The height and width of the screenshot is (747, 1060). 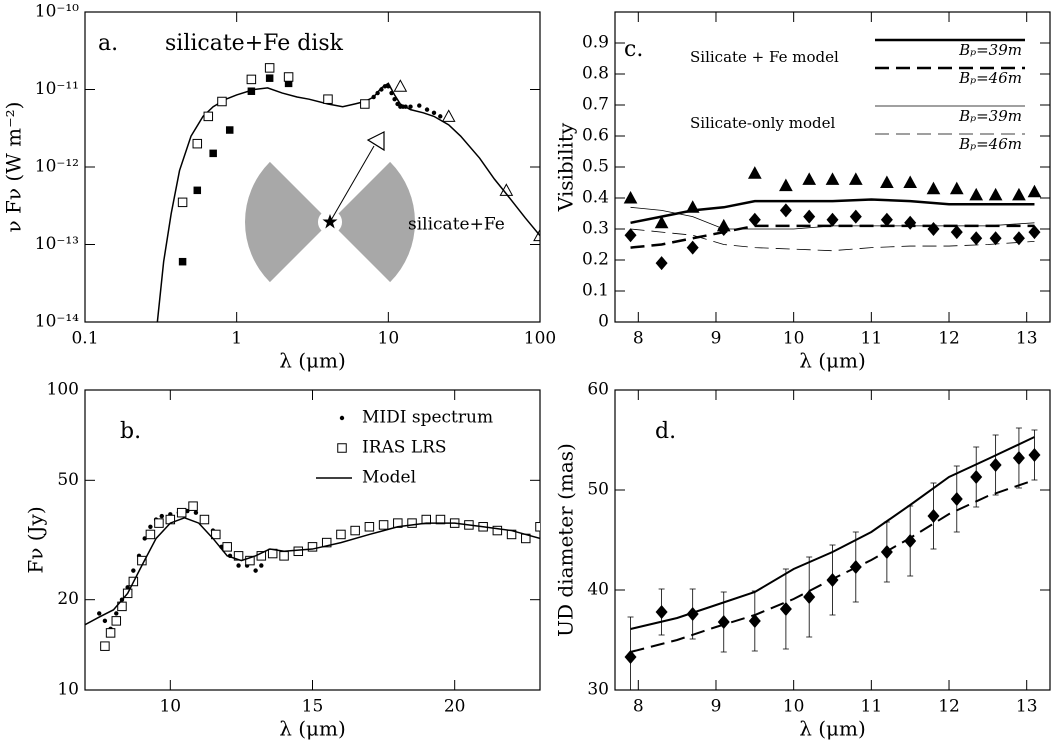 I want to click on y-tick-label: 20, so click(x=68, y=599).